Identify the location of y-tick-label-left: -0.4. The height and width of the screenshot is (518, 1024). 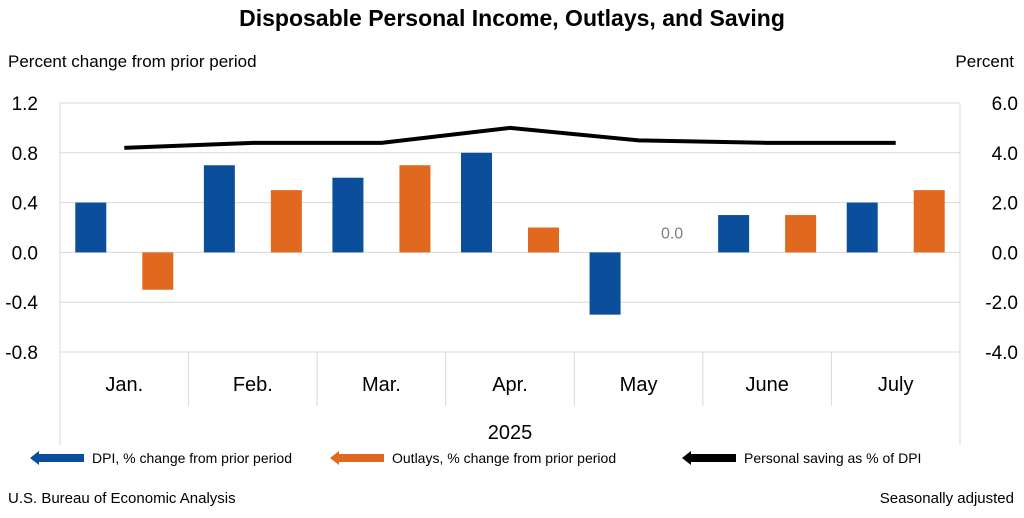
(21, 303).